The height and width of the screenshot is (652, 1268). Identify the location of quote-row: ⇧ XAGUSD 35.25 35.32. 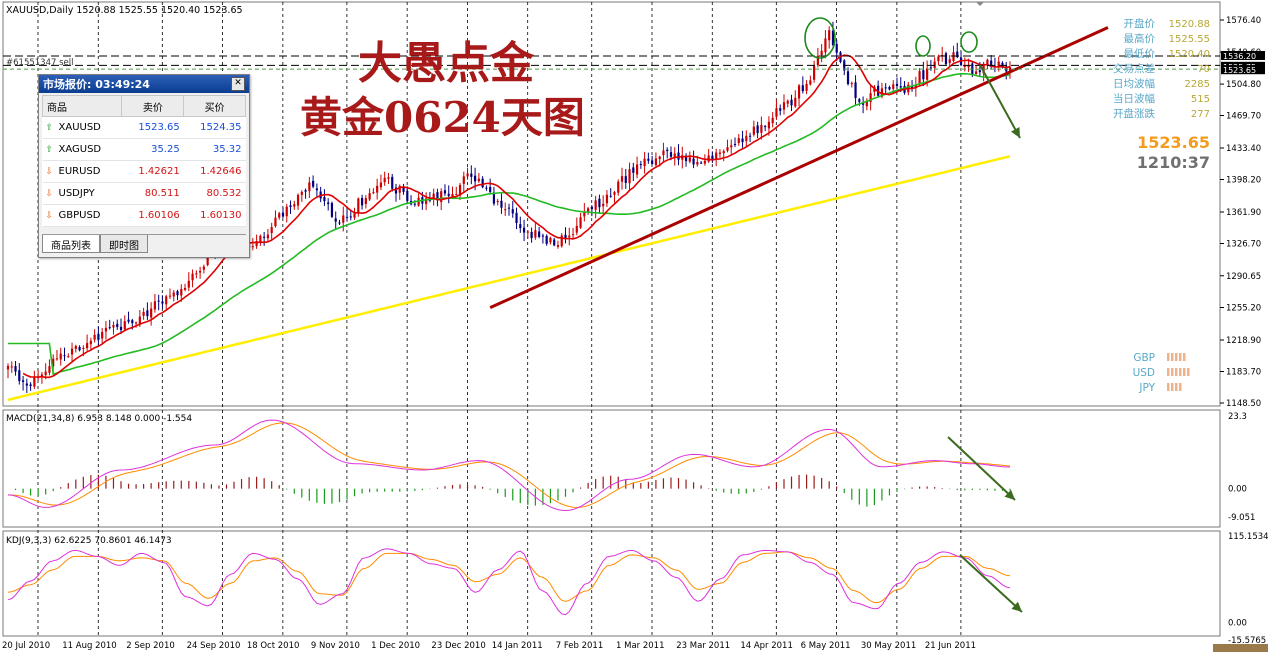
(144, 149).